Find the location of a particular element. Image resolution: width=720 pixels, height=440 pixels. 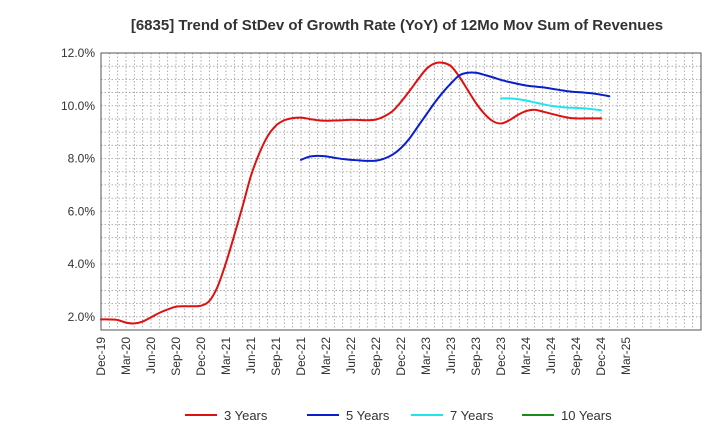

series-line-5-years is located at coordinates (455, 116).